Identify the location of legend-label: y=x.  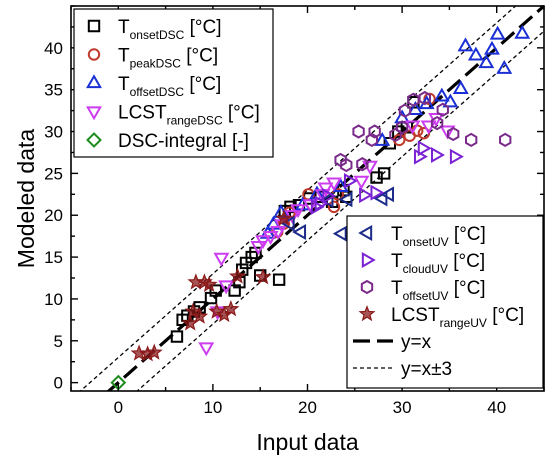
(416, 342).